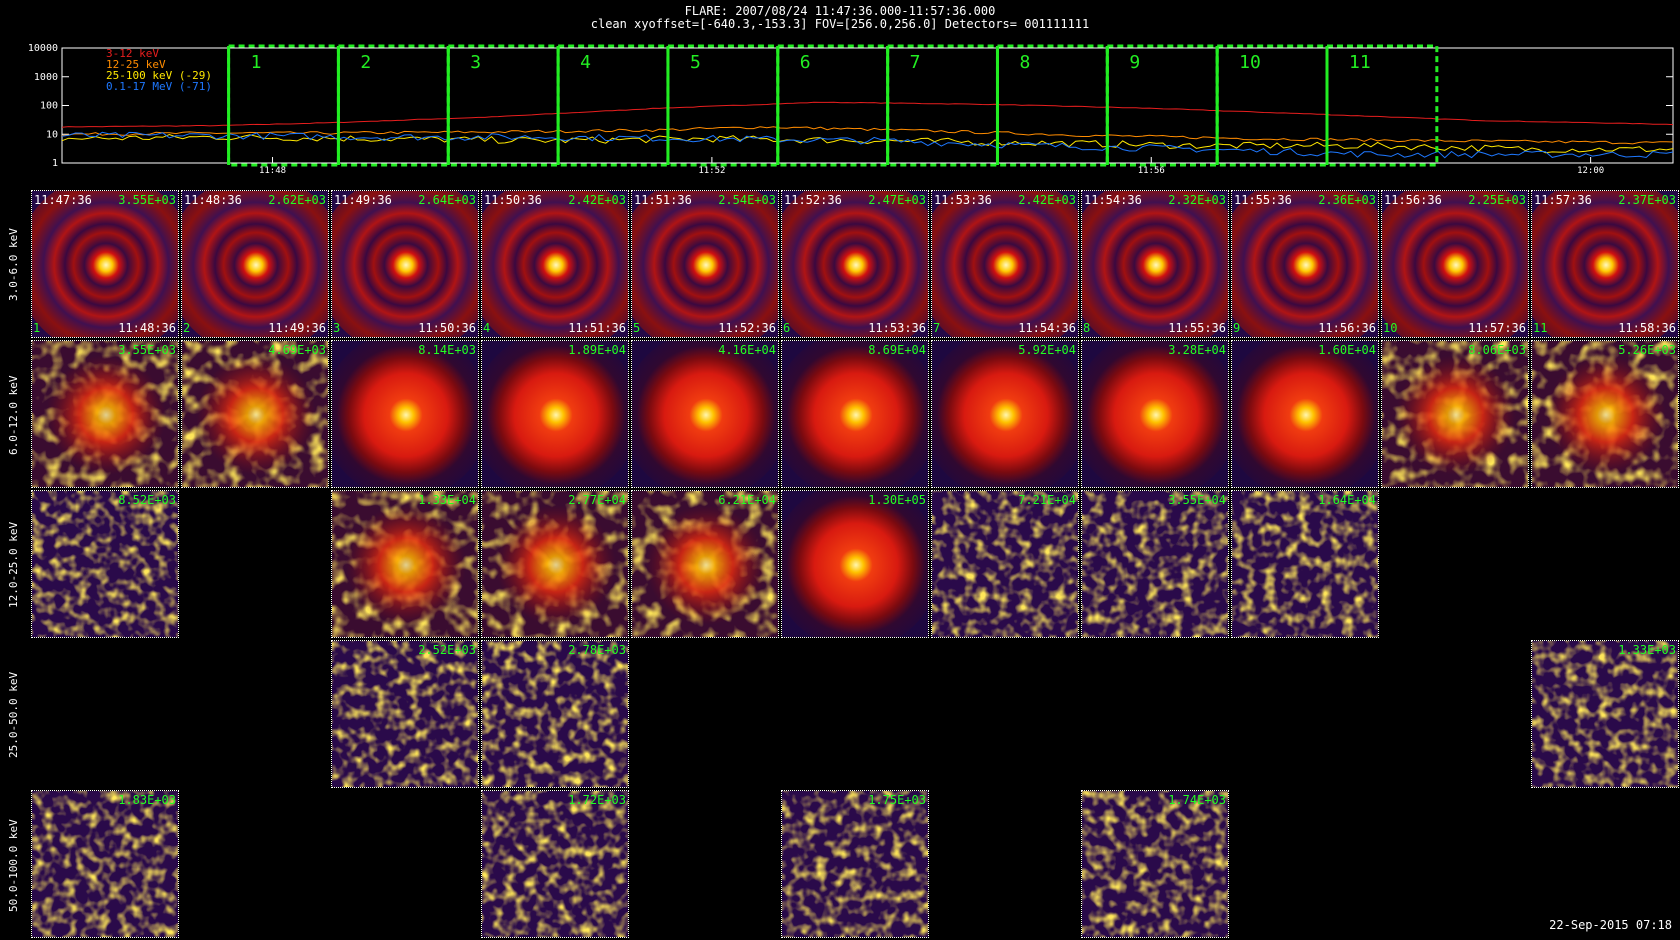 The image size is (1680, 940). Describe the element at coordinates (297, 200) in the screenshot. I see `cell-max-value: 2.62E+03` at that location.